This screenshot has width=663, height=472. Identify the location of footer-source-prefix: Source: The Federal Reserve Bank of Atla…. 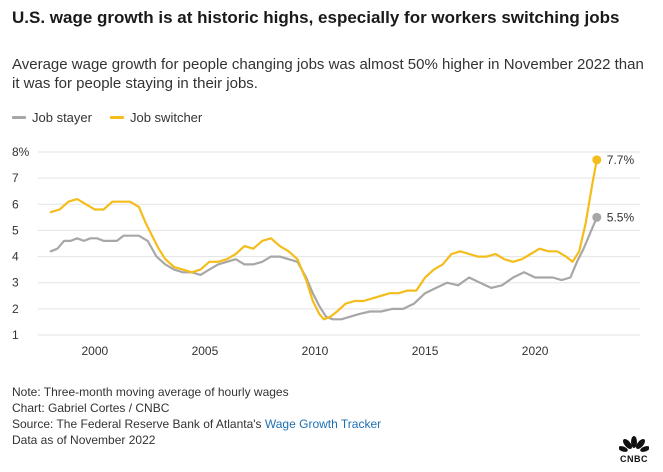
(138, 424).